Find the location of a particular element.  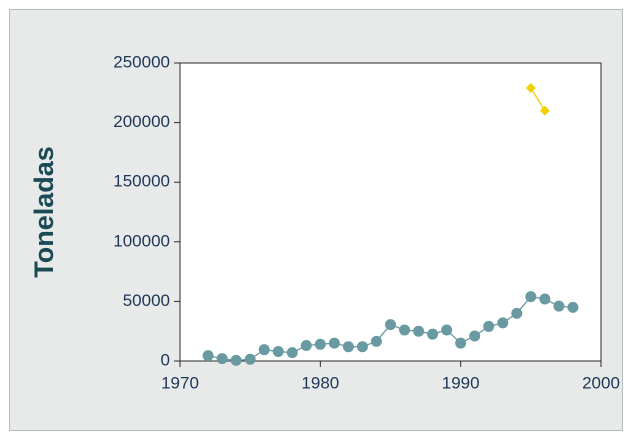

y-tick-label: 200000 is located at coordinates (141, 121).